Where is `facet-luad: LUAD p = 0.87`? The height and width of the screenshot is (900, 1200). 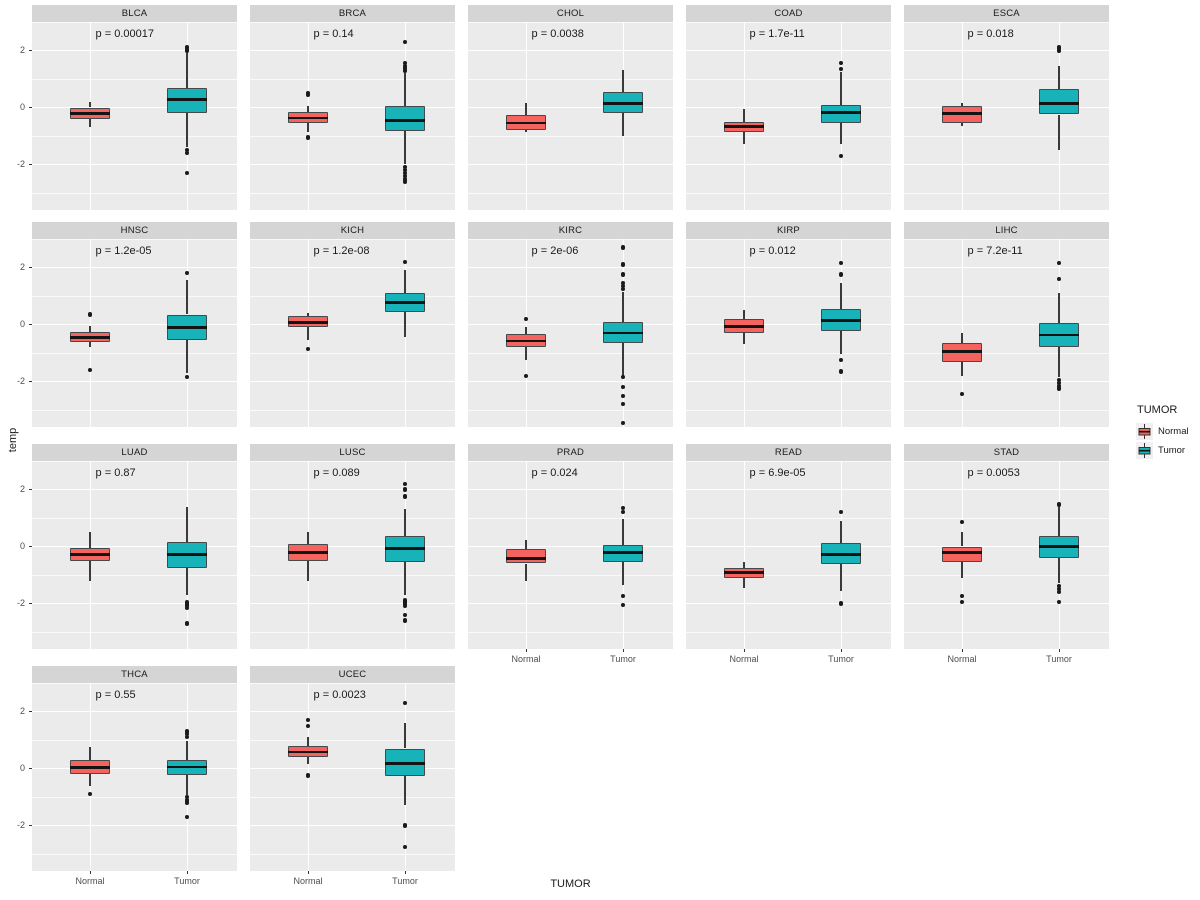 facet-luad: LUAD p = 0.87 is located at coordinates (134, 546).